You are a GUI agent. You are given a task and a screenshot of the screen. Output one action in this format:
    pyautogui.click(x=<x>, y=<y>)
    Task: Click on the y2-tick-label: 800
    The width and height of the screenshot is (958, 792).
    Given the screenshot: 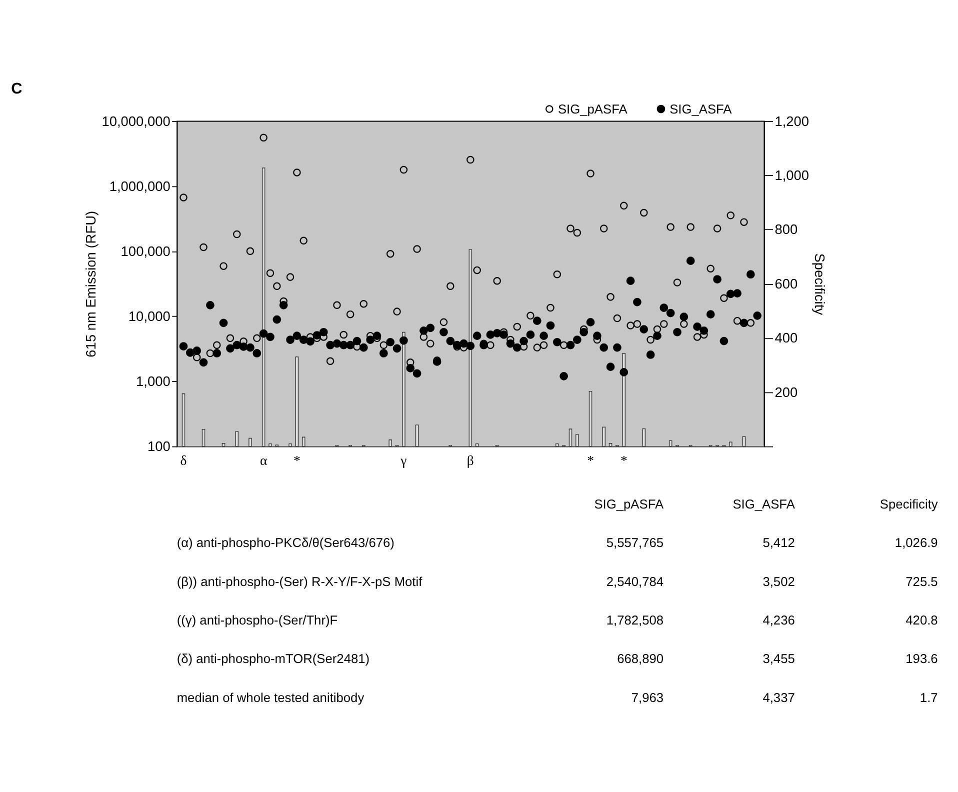 What is the action you would take?
    pyautogui.click(x=786, y=230)
    